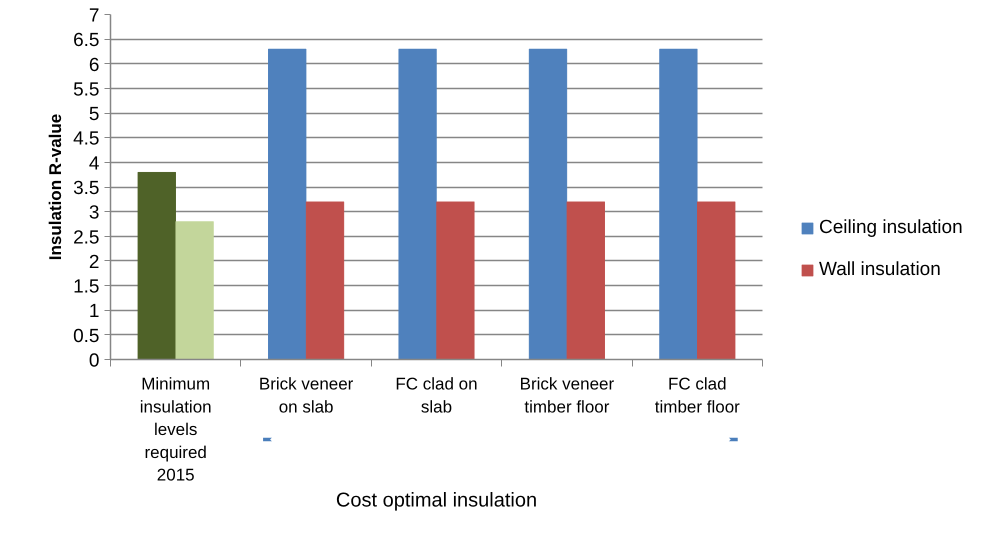 Image resolution: width=999 pixels, height=539 pixels. Describe the element at coordinates (94, 16) in the screenshot. I see `y-tick-label: 7` at that location.